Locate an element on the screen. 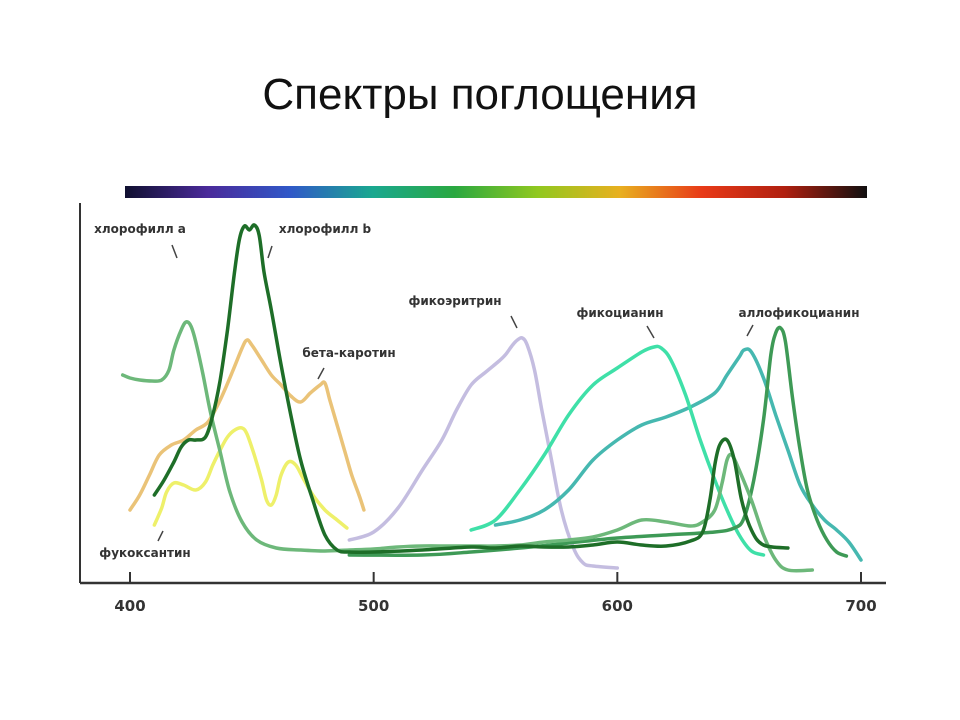 This screenshot has height=720, width=960. slide-title: Спектры поглощения is located at coordinates (480, 94).